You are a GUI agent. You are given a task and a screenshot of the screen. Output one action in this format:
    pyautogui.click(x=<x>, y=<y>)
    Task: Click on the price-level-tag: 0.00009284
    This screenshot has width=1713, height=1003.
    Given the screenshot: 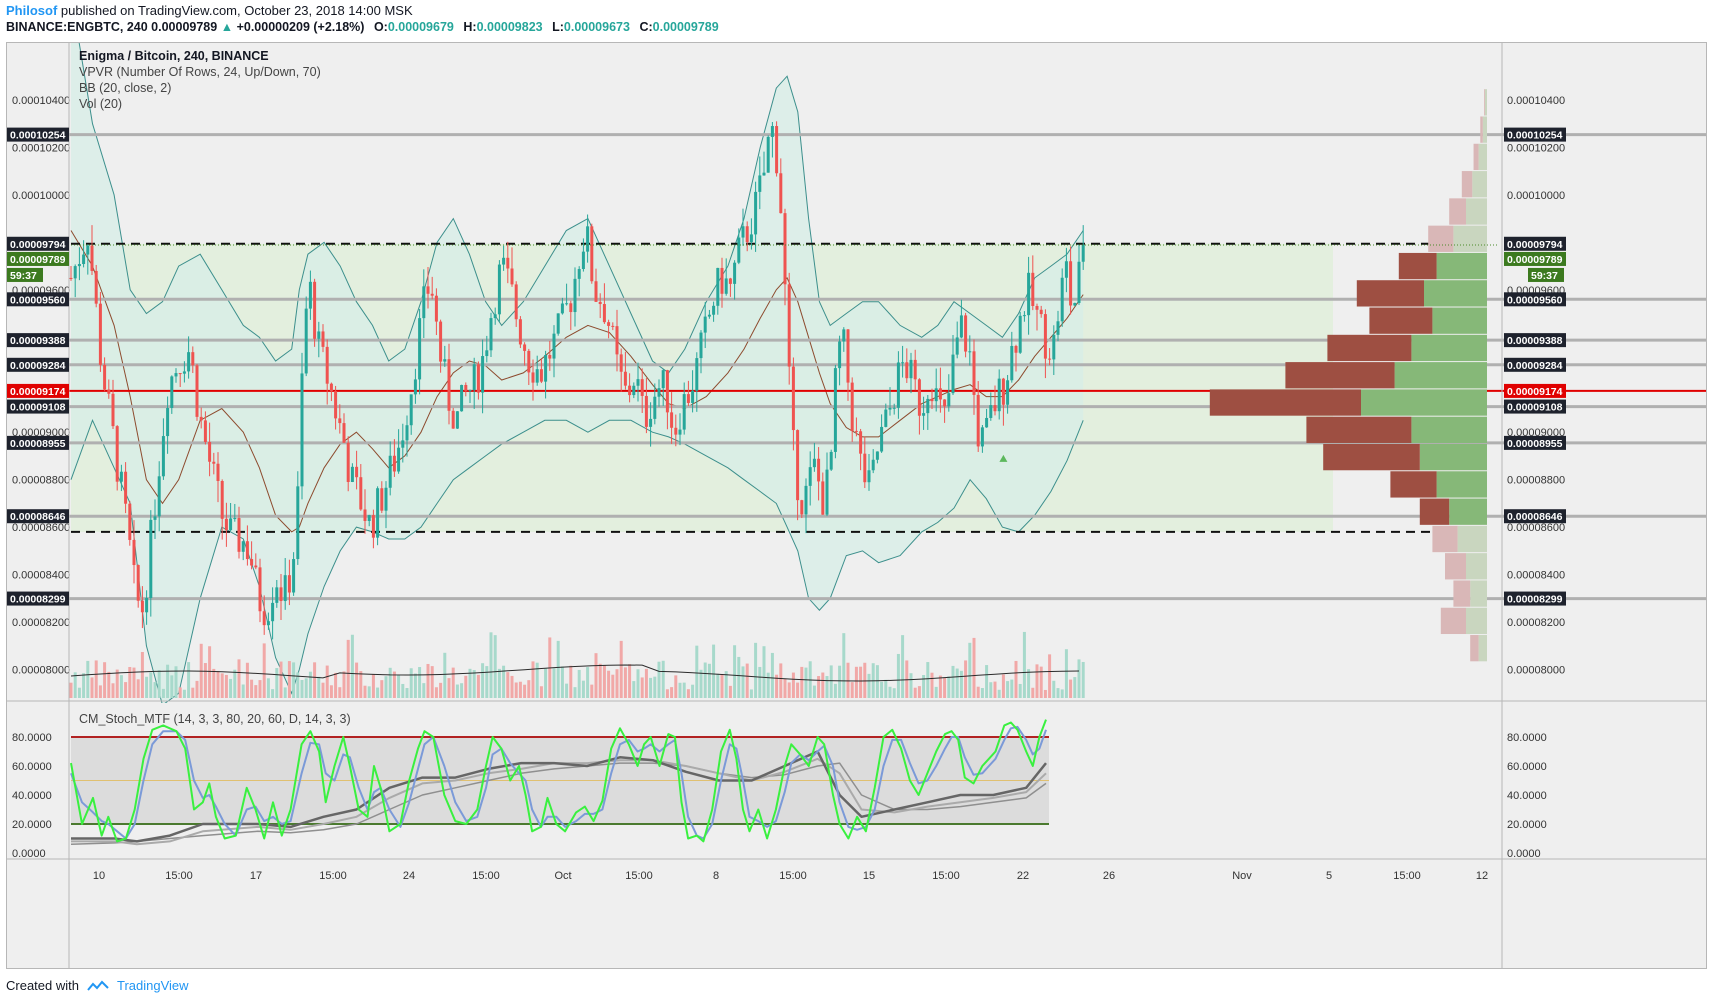 What is the action you would take?
    pyautogui.click(x=1535, y=364)
    